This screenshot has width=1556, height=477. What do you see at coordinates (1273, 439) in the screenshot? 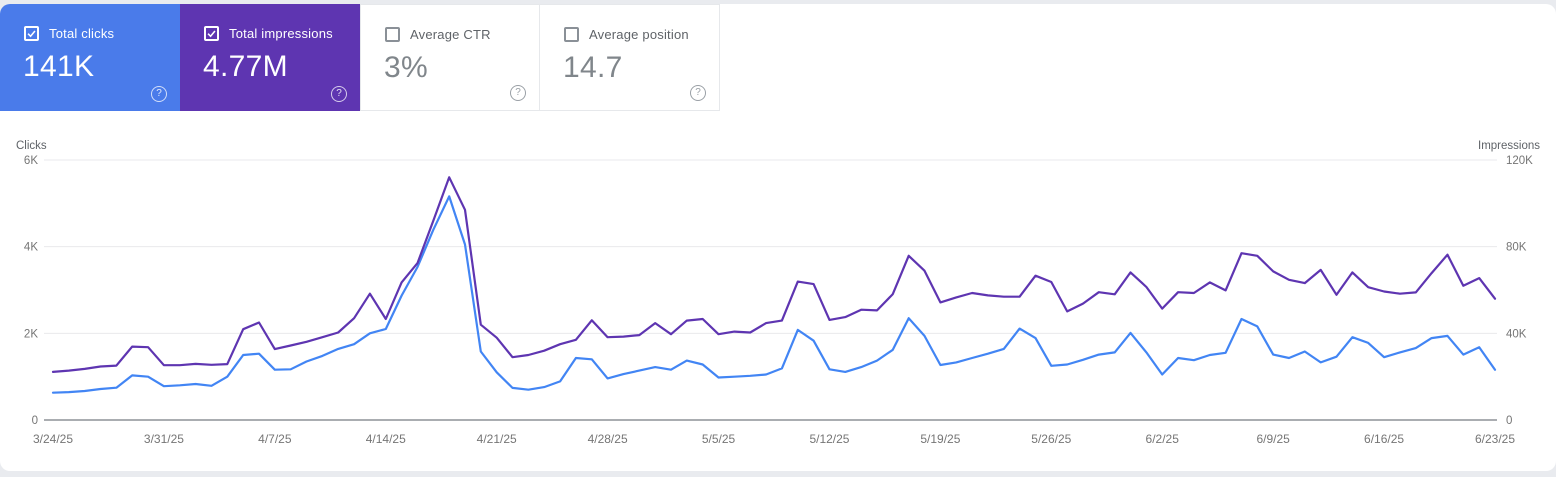
I see `x-axis-tick: 6/9/25` at bounding box center [1273, 439].